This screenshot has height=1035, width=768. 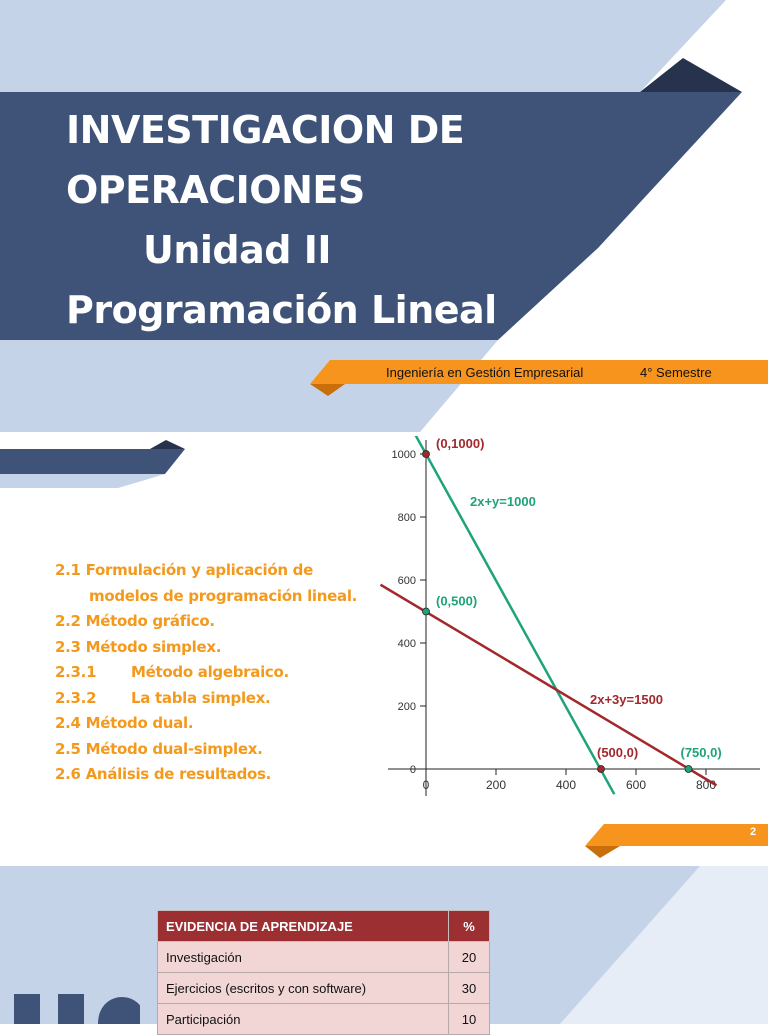 What do you see at coordinates (265, 130) in the screenshot?
I see `title-line-1: INVESTIGACION DE` at bounding box center [265, 130].